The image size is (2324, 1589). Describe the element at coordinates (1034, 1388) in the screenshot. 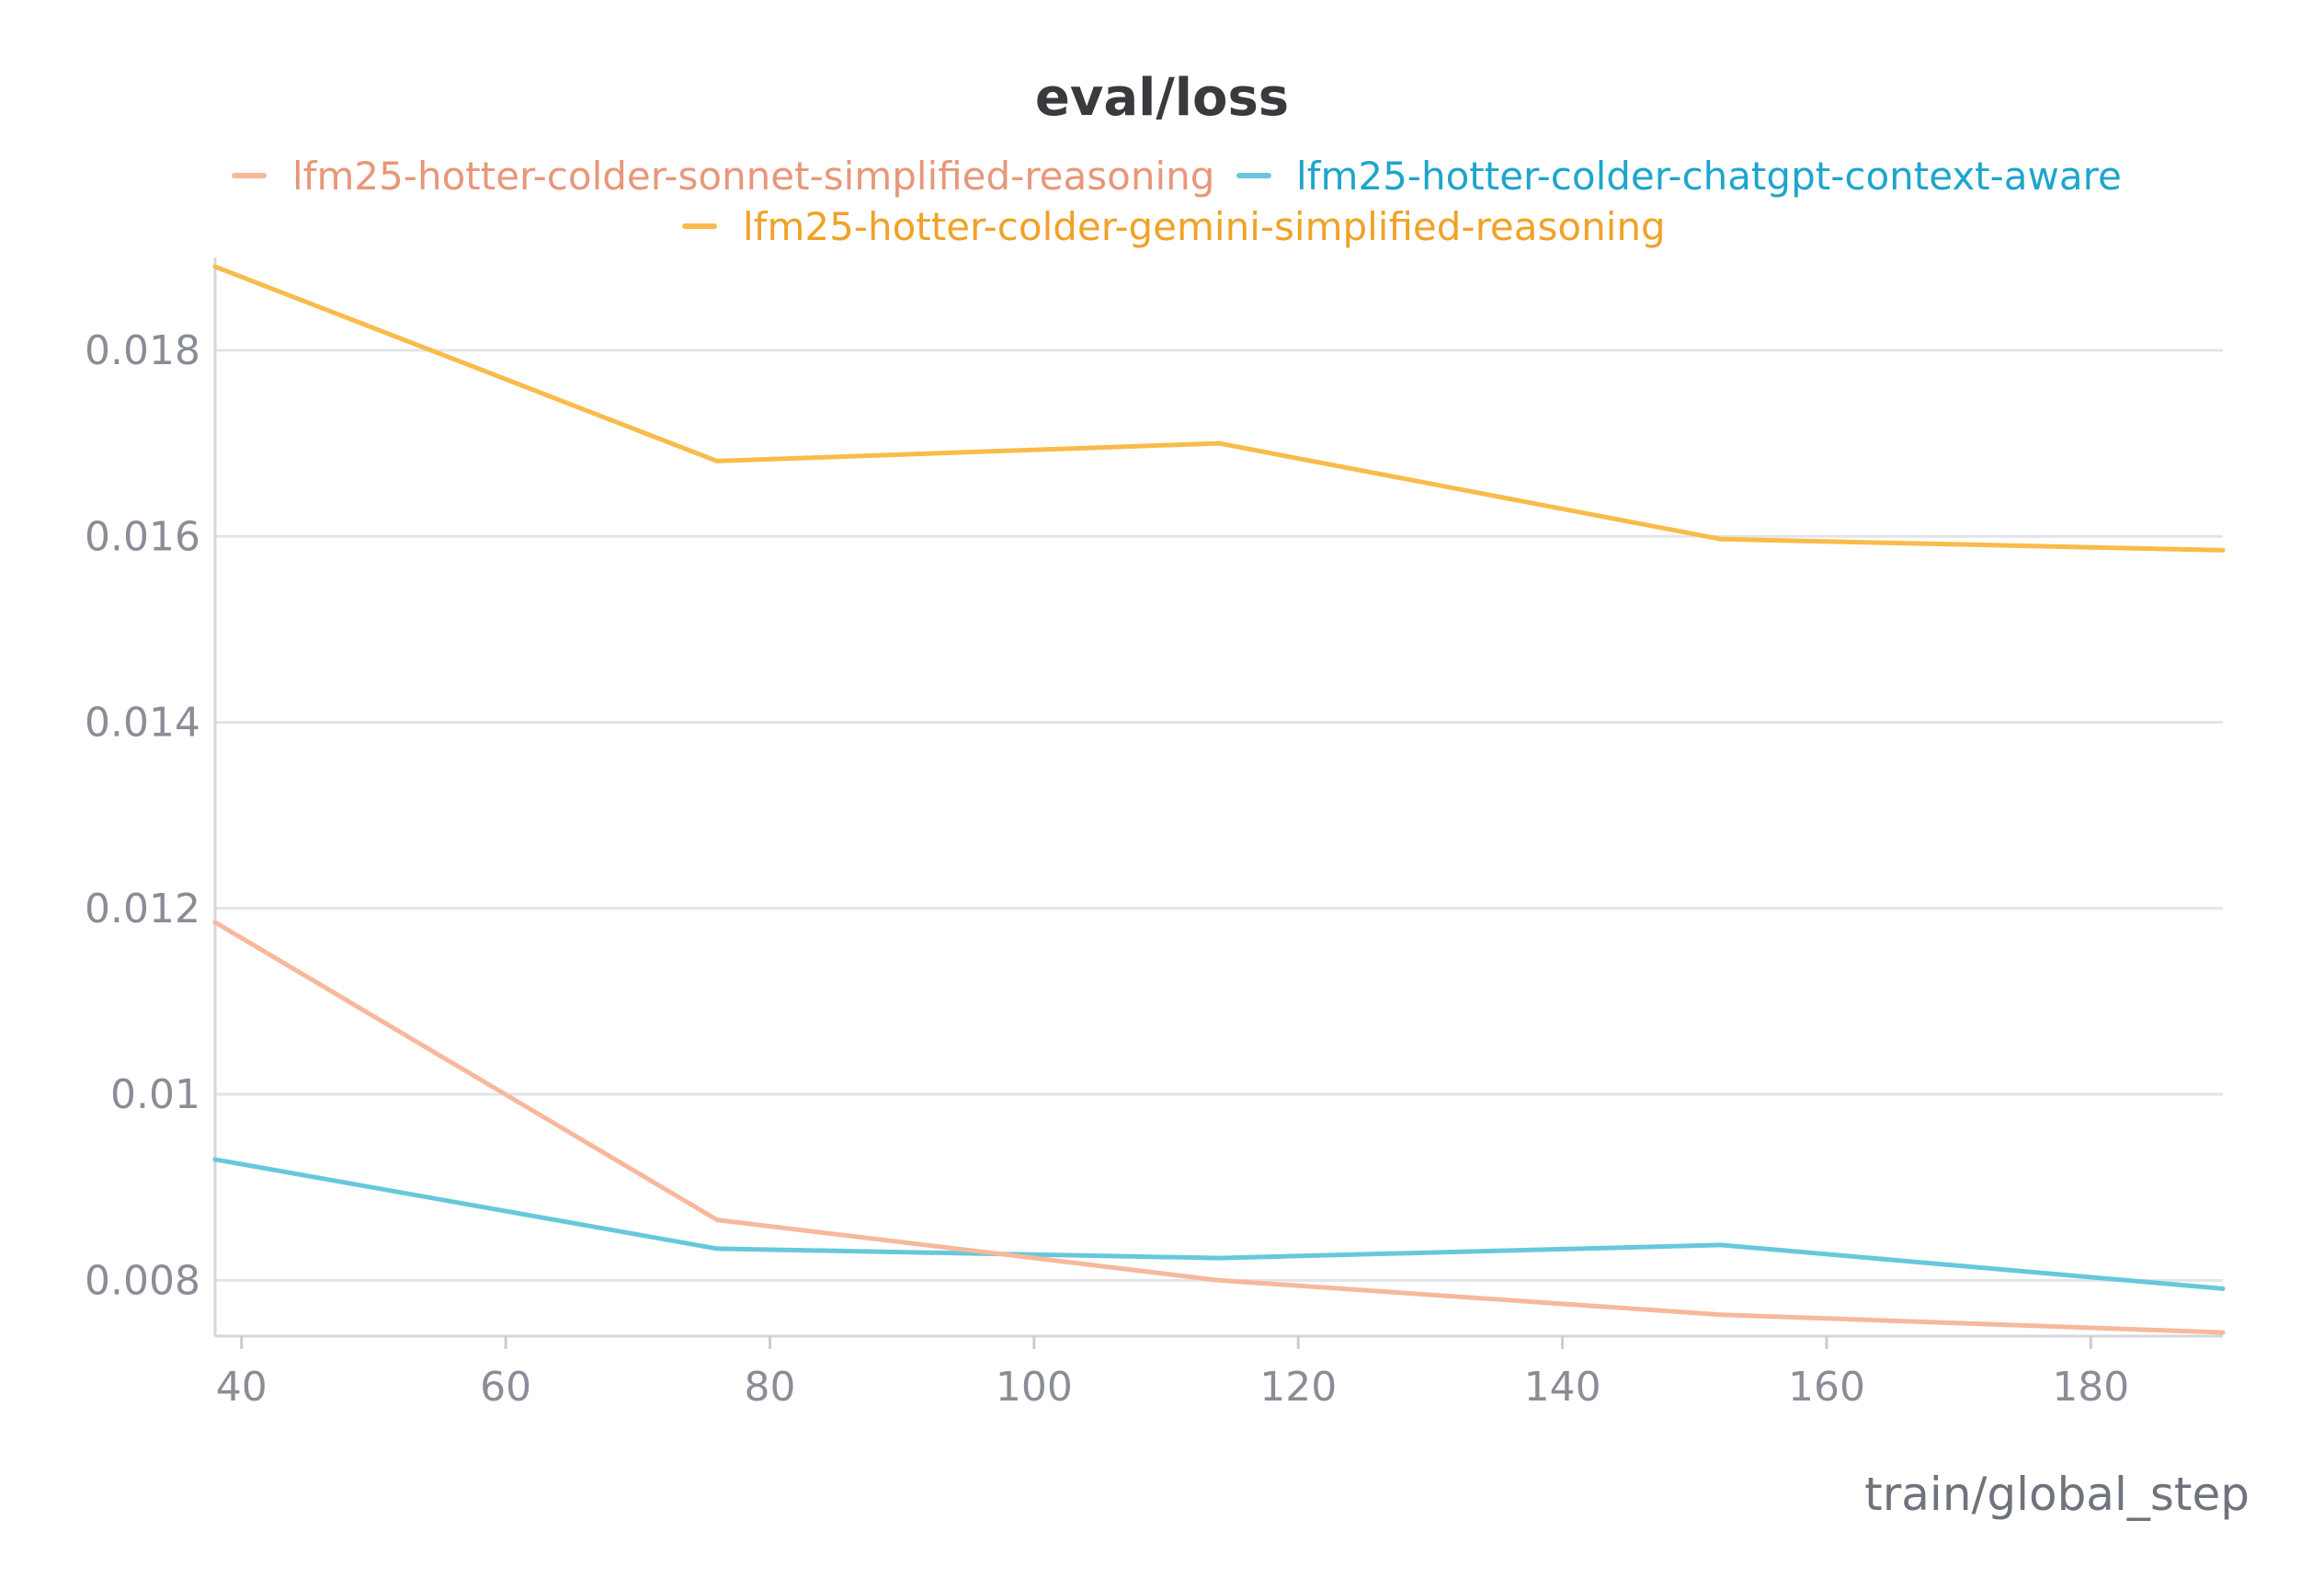

I see `x-tick-label: 100` at that location.